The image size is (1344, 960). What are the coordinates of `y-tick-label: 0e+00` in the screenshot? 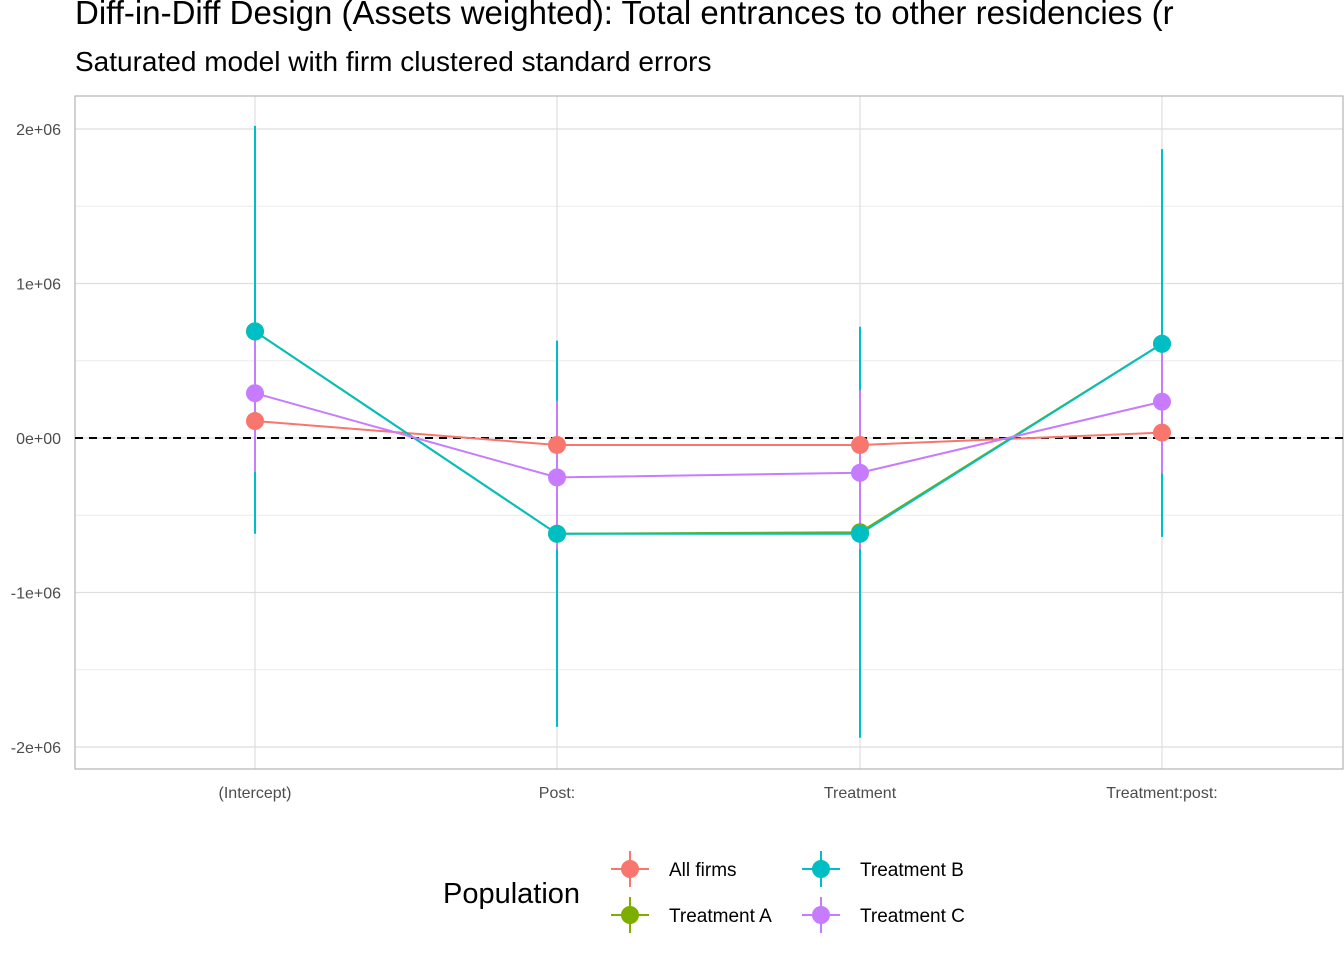 It's located at (38, 439).